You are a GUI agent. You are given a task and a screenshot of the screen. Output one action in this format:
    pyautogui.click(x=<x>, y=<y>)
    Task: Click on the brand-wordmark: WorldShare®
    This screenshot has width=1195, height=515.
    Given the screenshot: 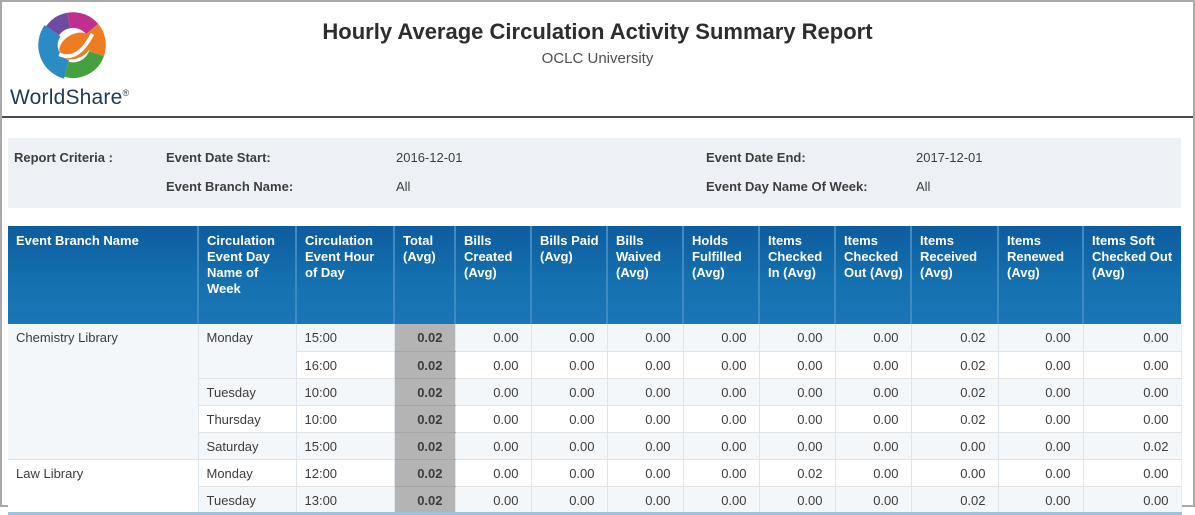 What is the action you would take?
    pyautogui.click(x=70, y=97)
    